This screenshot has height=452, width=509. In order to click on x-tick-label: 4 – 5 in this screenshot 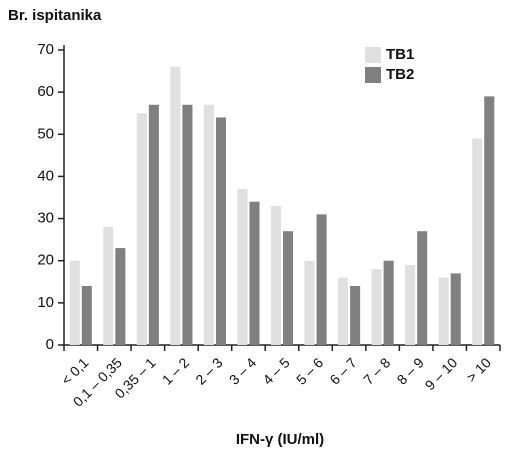, I will do `click(275, 370)`.